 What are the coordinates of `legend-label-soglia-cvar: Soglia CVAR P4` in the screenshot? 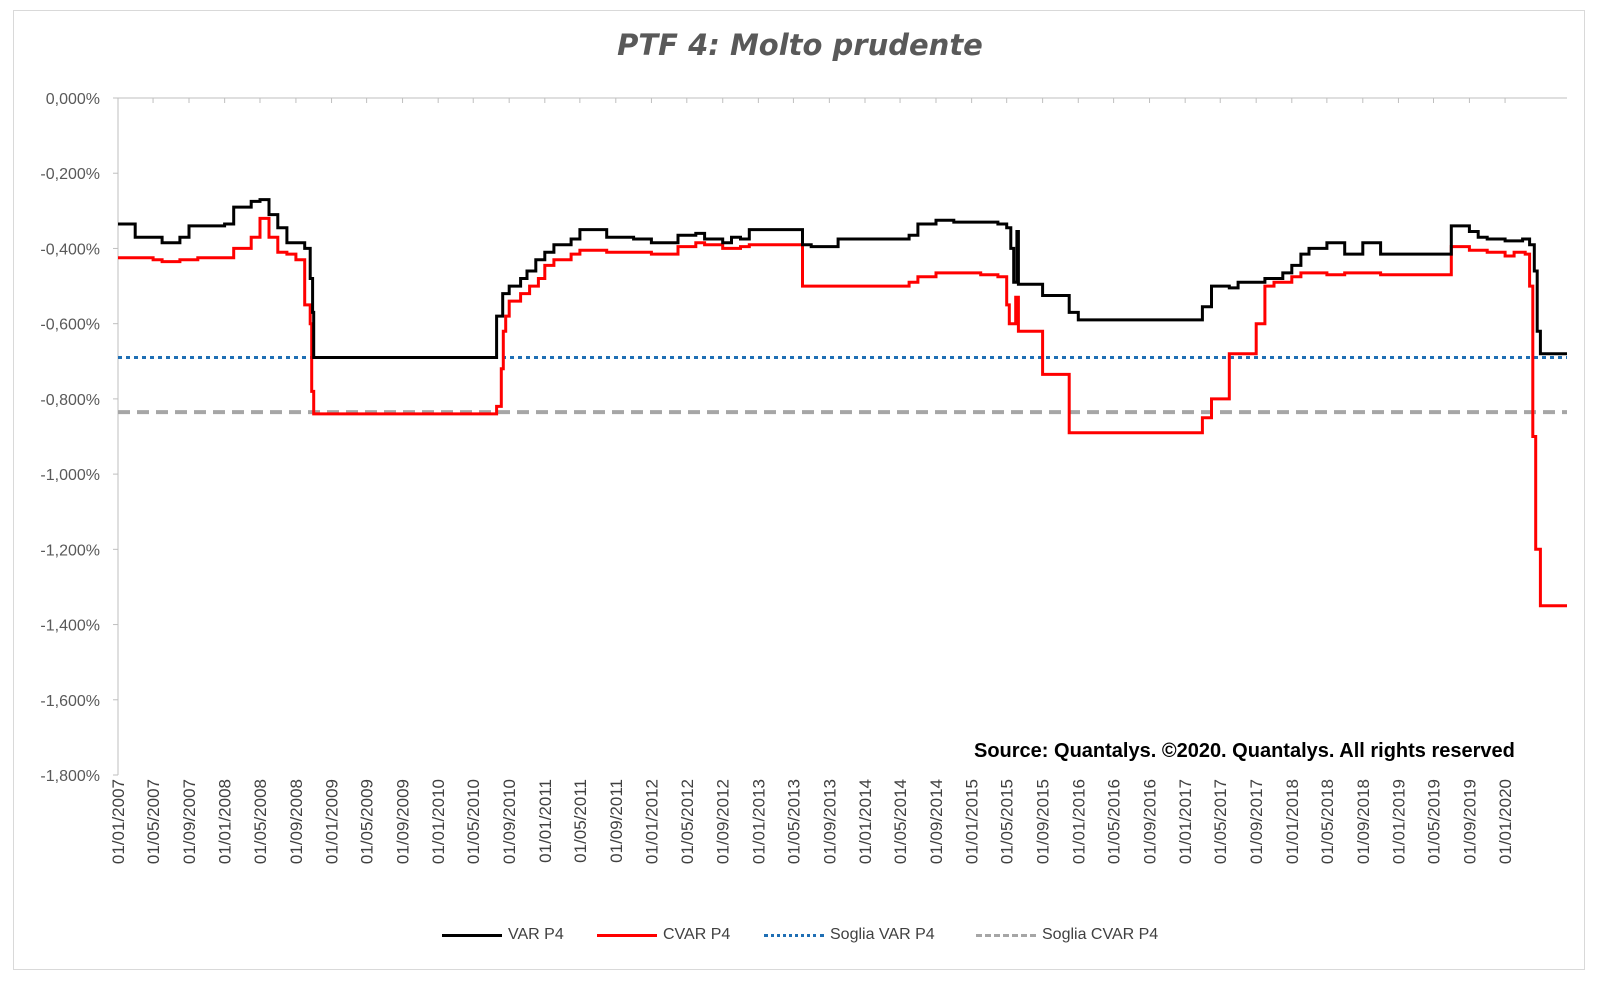 It's located at (1100, 934).